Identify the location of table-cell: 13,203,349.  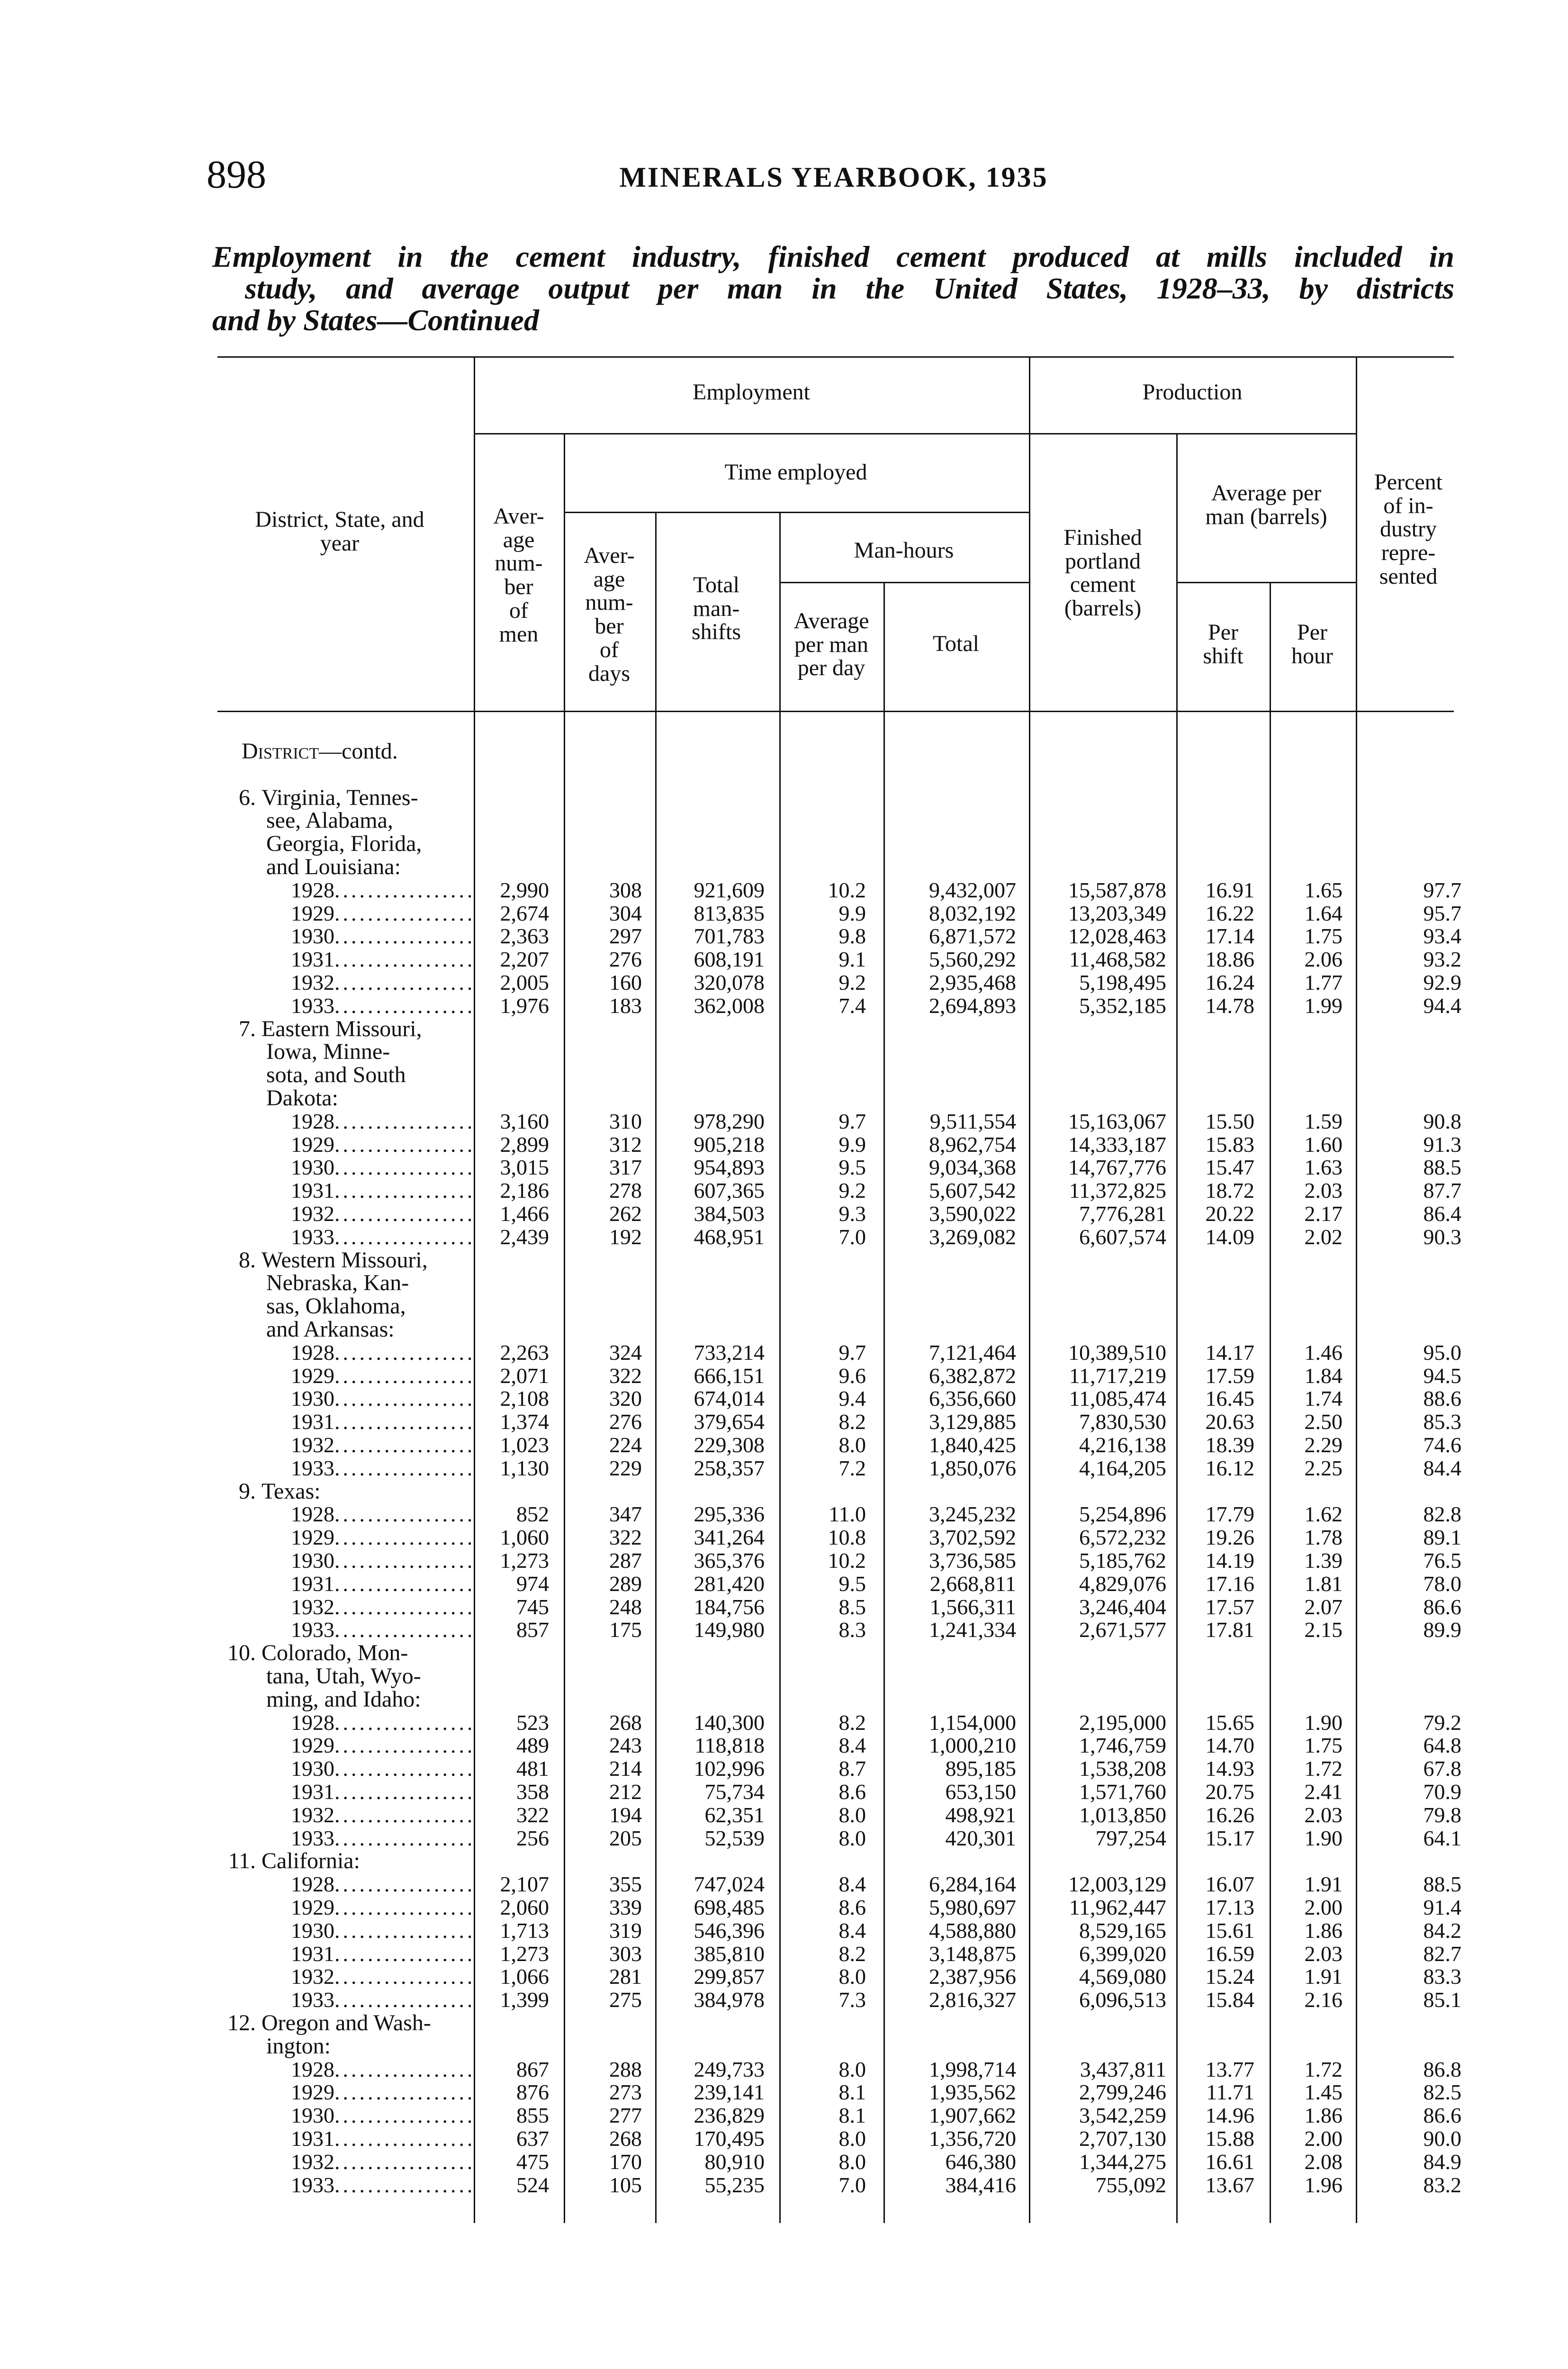
(1117, 913).